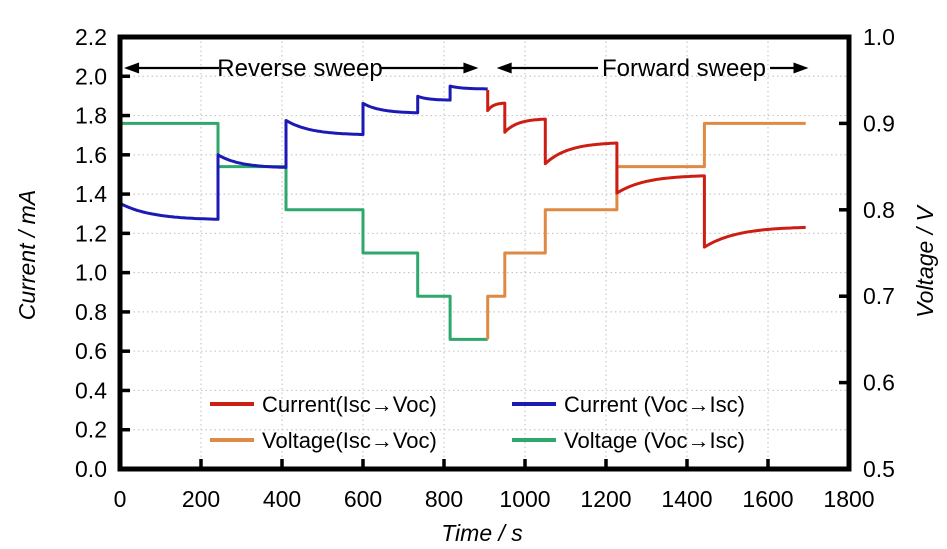  I want to click on x-tick-label-600: 600, so click(363, 499).